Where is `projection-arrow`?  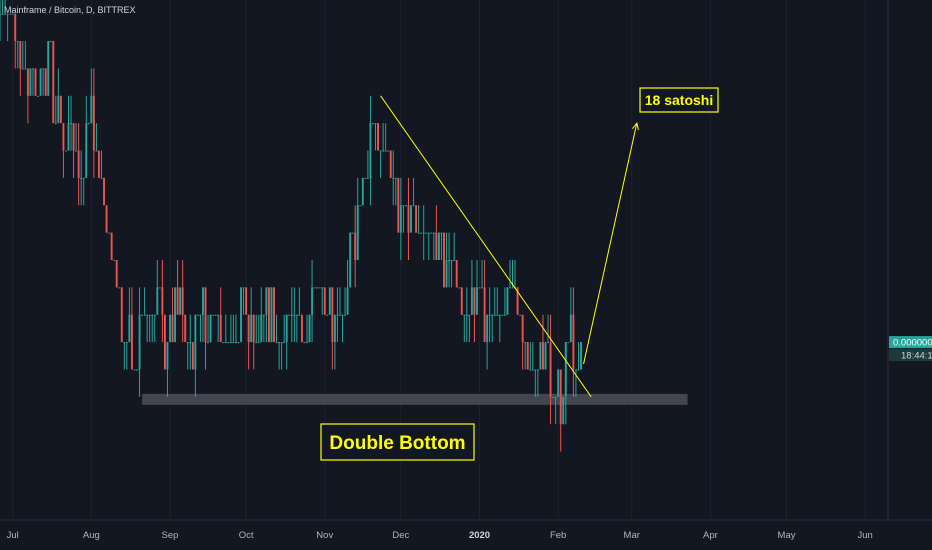 projection-arrow is located at coordinates (610, 244).